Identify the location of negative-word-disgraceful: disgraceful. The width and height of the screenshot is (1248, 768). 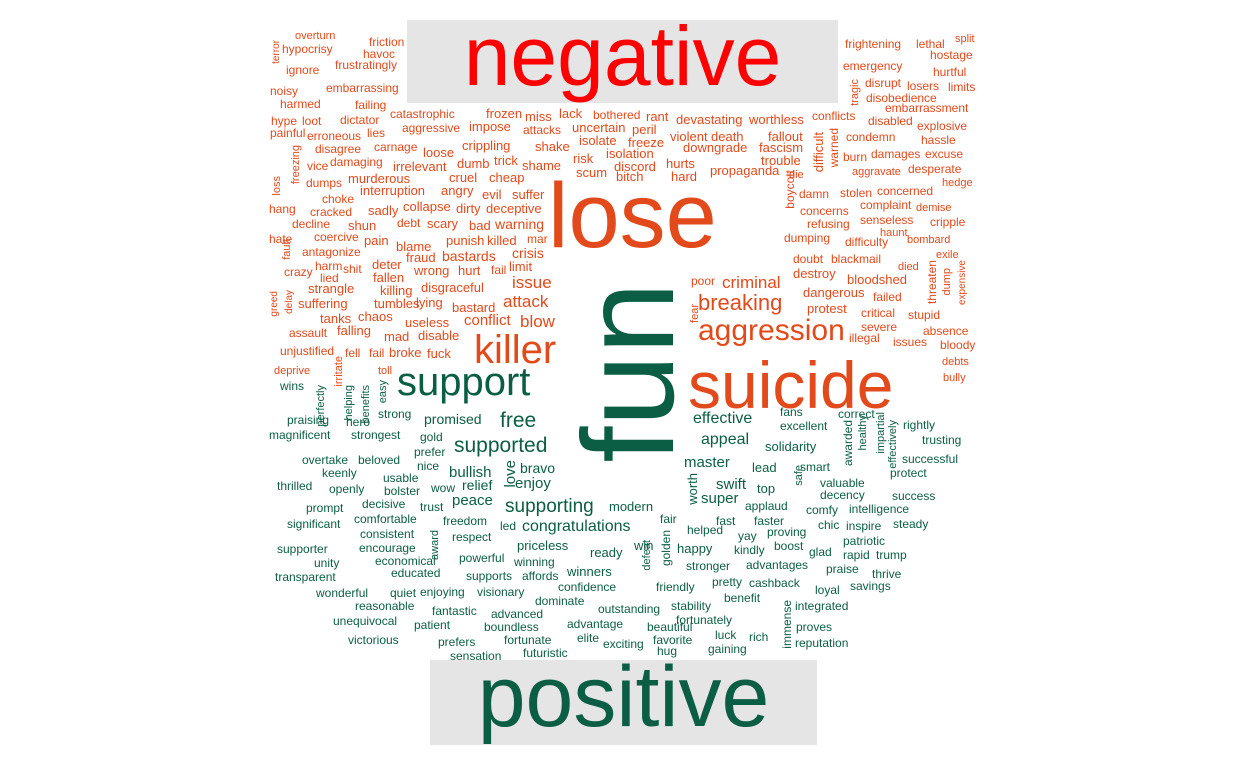
(452, 287).